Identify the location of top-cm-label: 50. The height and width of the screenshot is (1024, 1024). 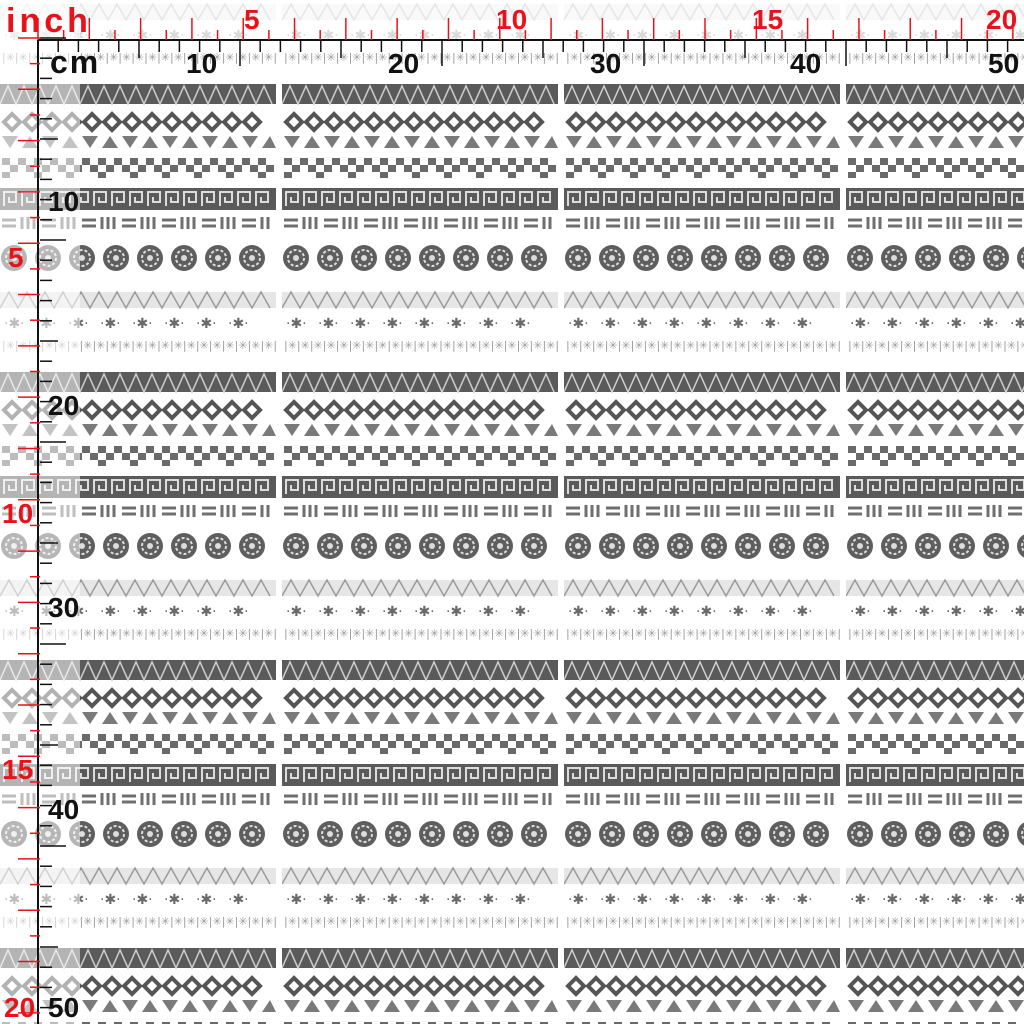
(1004, 63).